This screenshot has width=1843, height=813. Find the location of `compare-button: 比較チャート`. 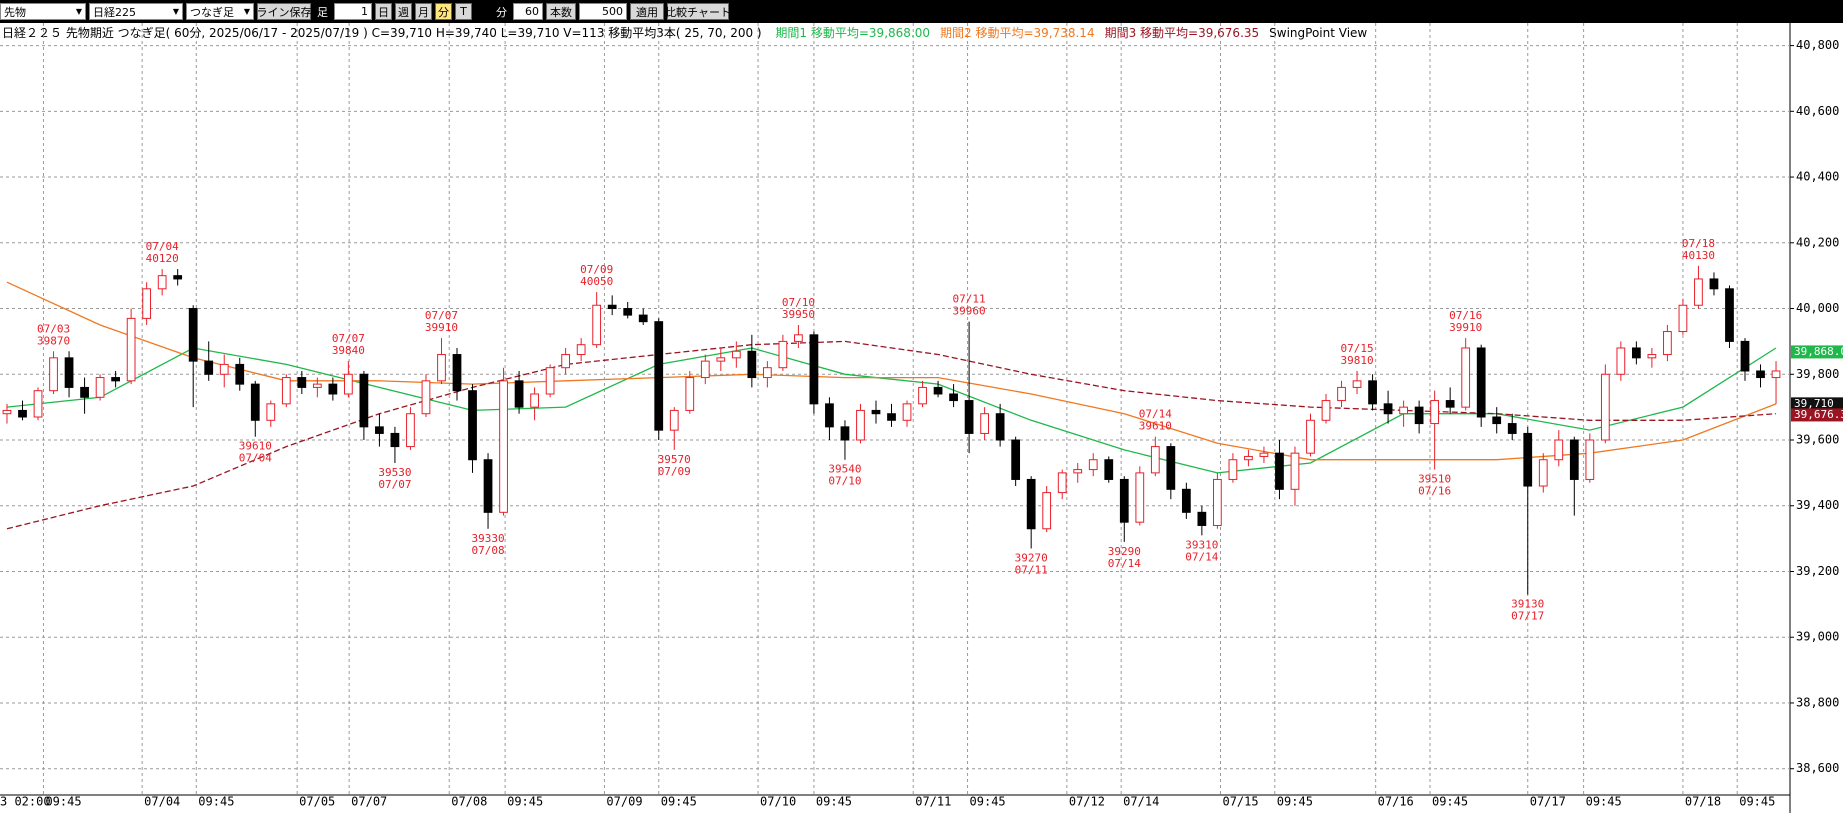

compare-button: 比較チャート is located at coordinates (698, 11).